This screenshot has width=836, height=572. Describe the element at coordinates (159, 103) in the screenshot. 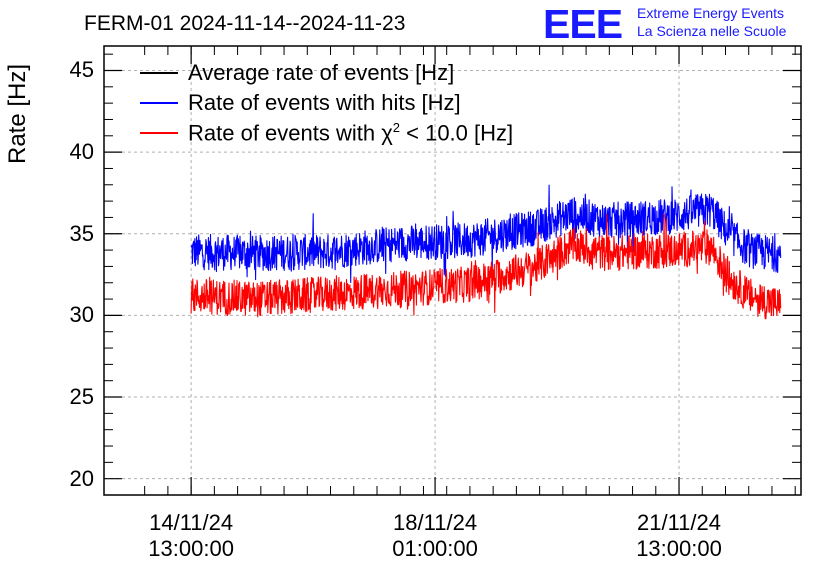

I see `legend-swatch-hits` at that location.